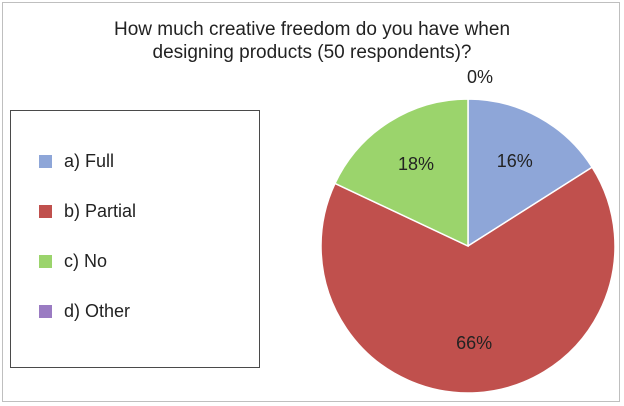 Image resolution: width=624 pixels, height=406 pixels. I want to click on legend-swatch-no, so click(45, 261).